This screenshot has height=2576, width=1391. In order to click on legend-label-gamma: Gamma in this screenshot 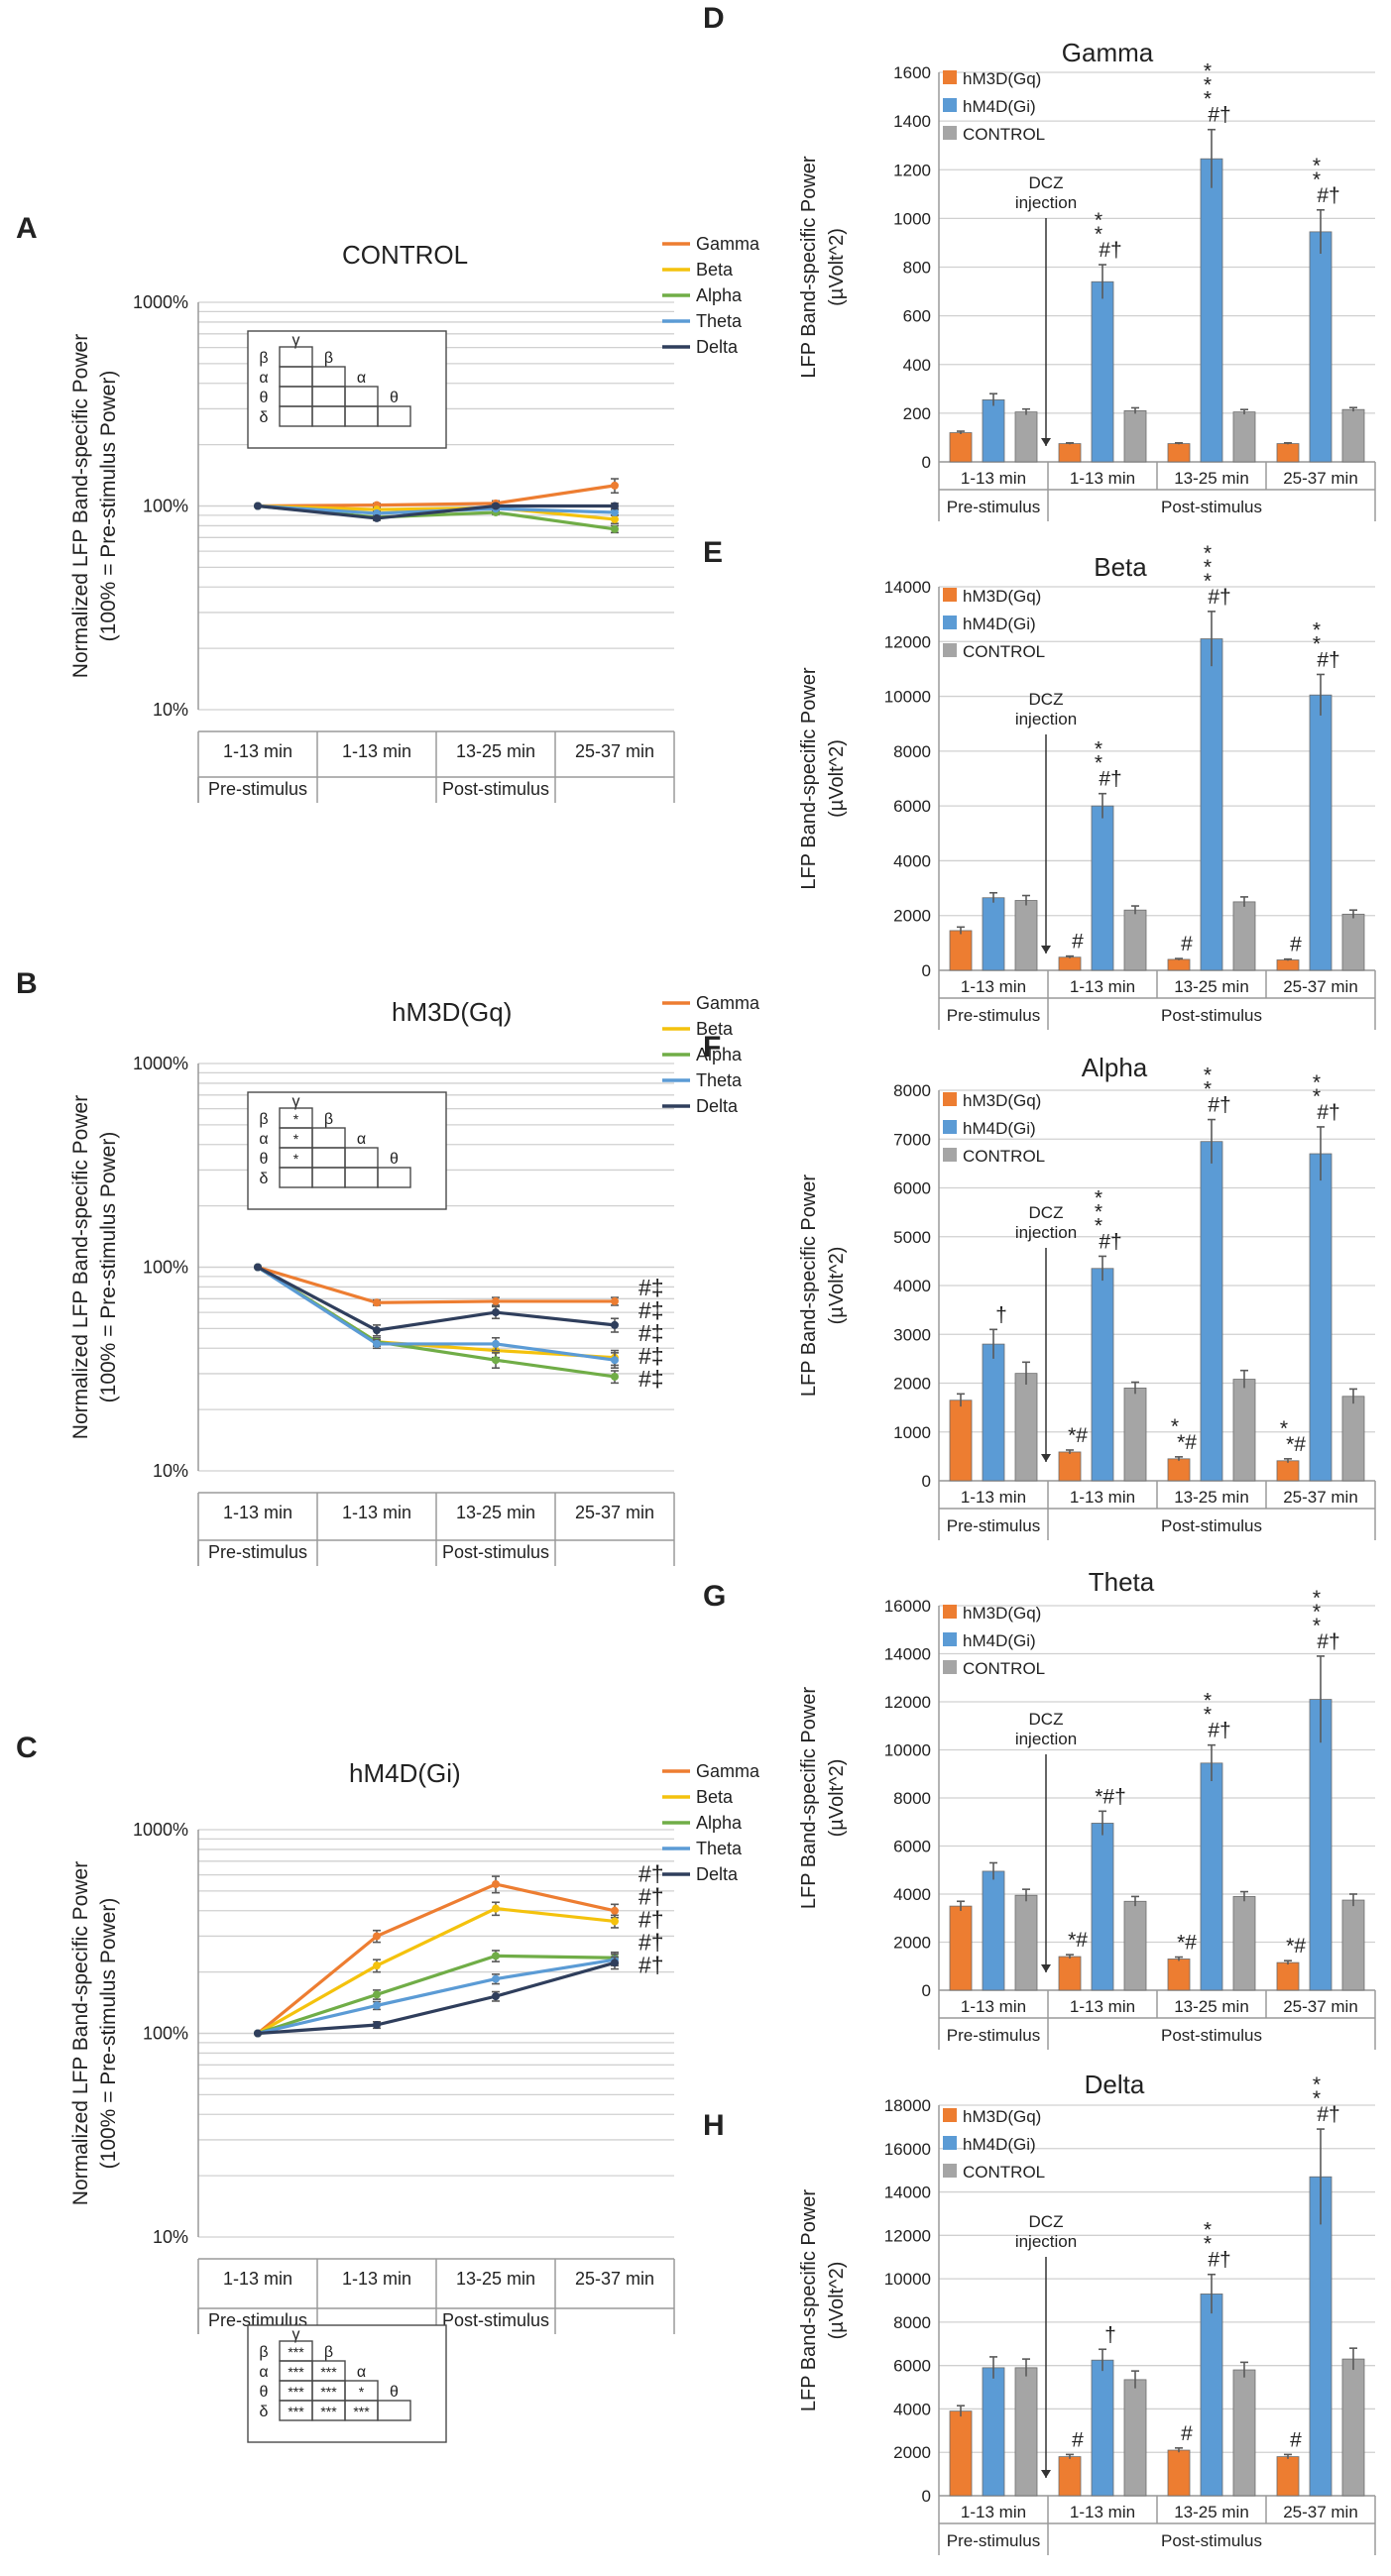, I will do `click(728, 244)`.